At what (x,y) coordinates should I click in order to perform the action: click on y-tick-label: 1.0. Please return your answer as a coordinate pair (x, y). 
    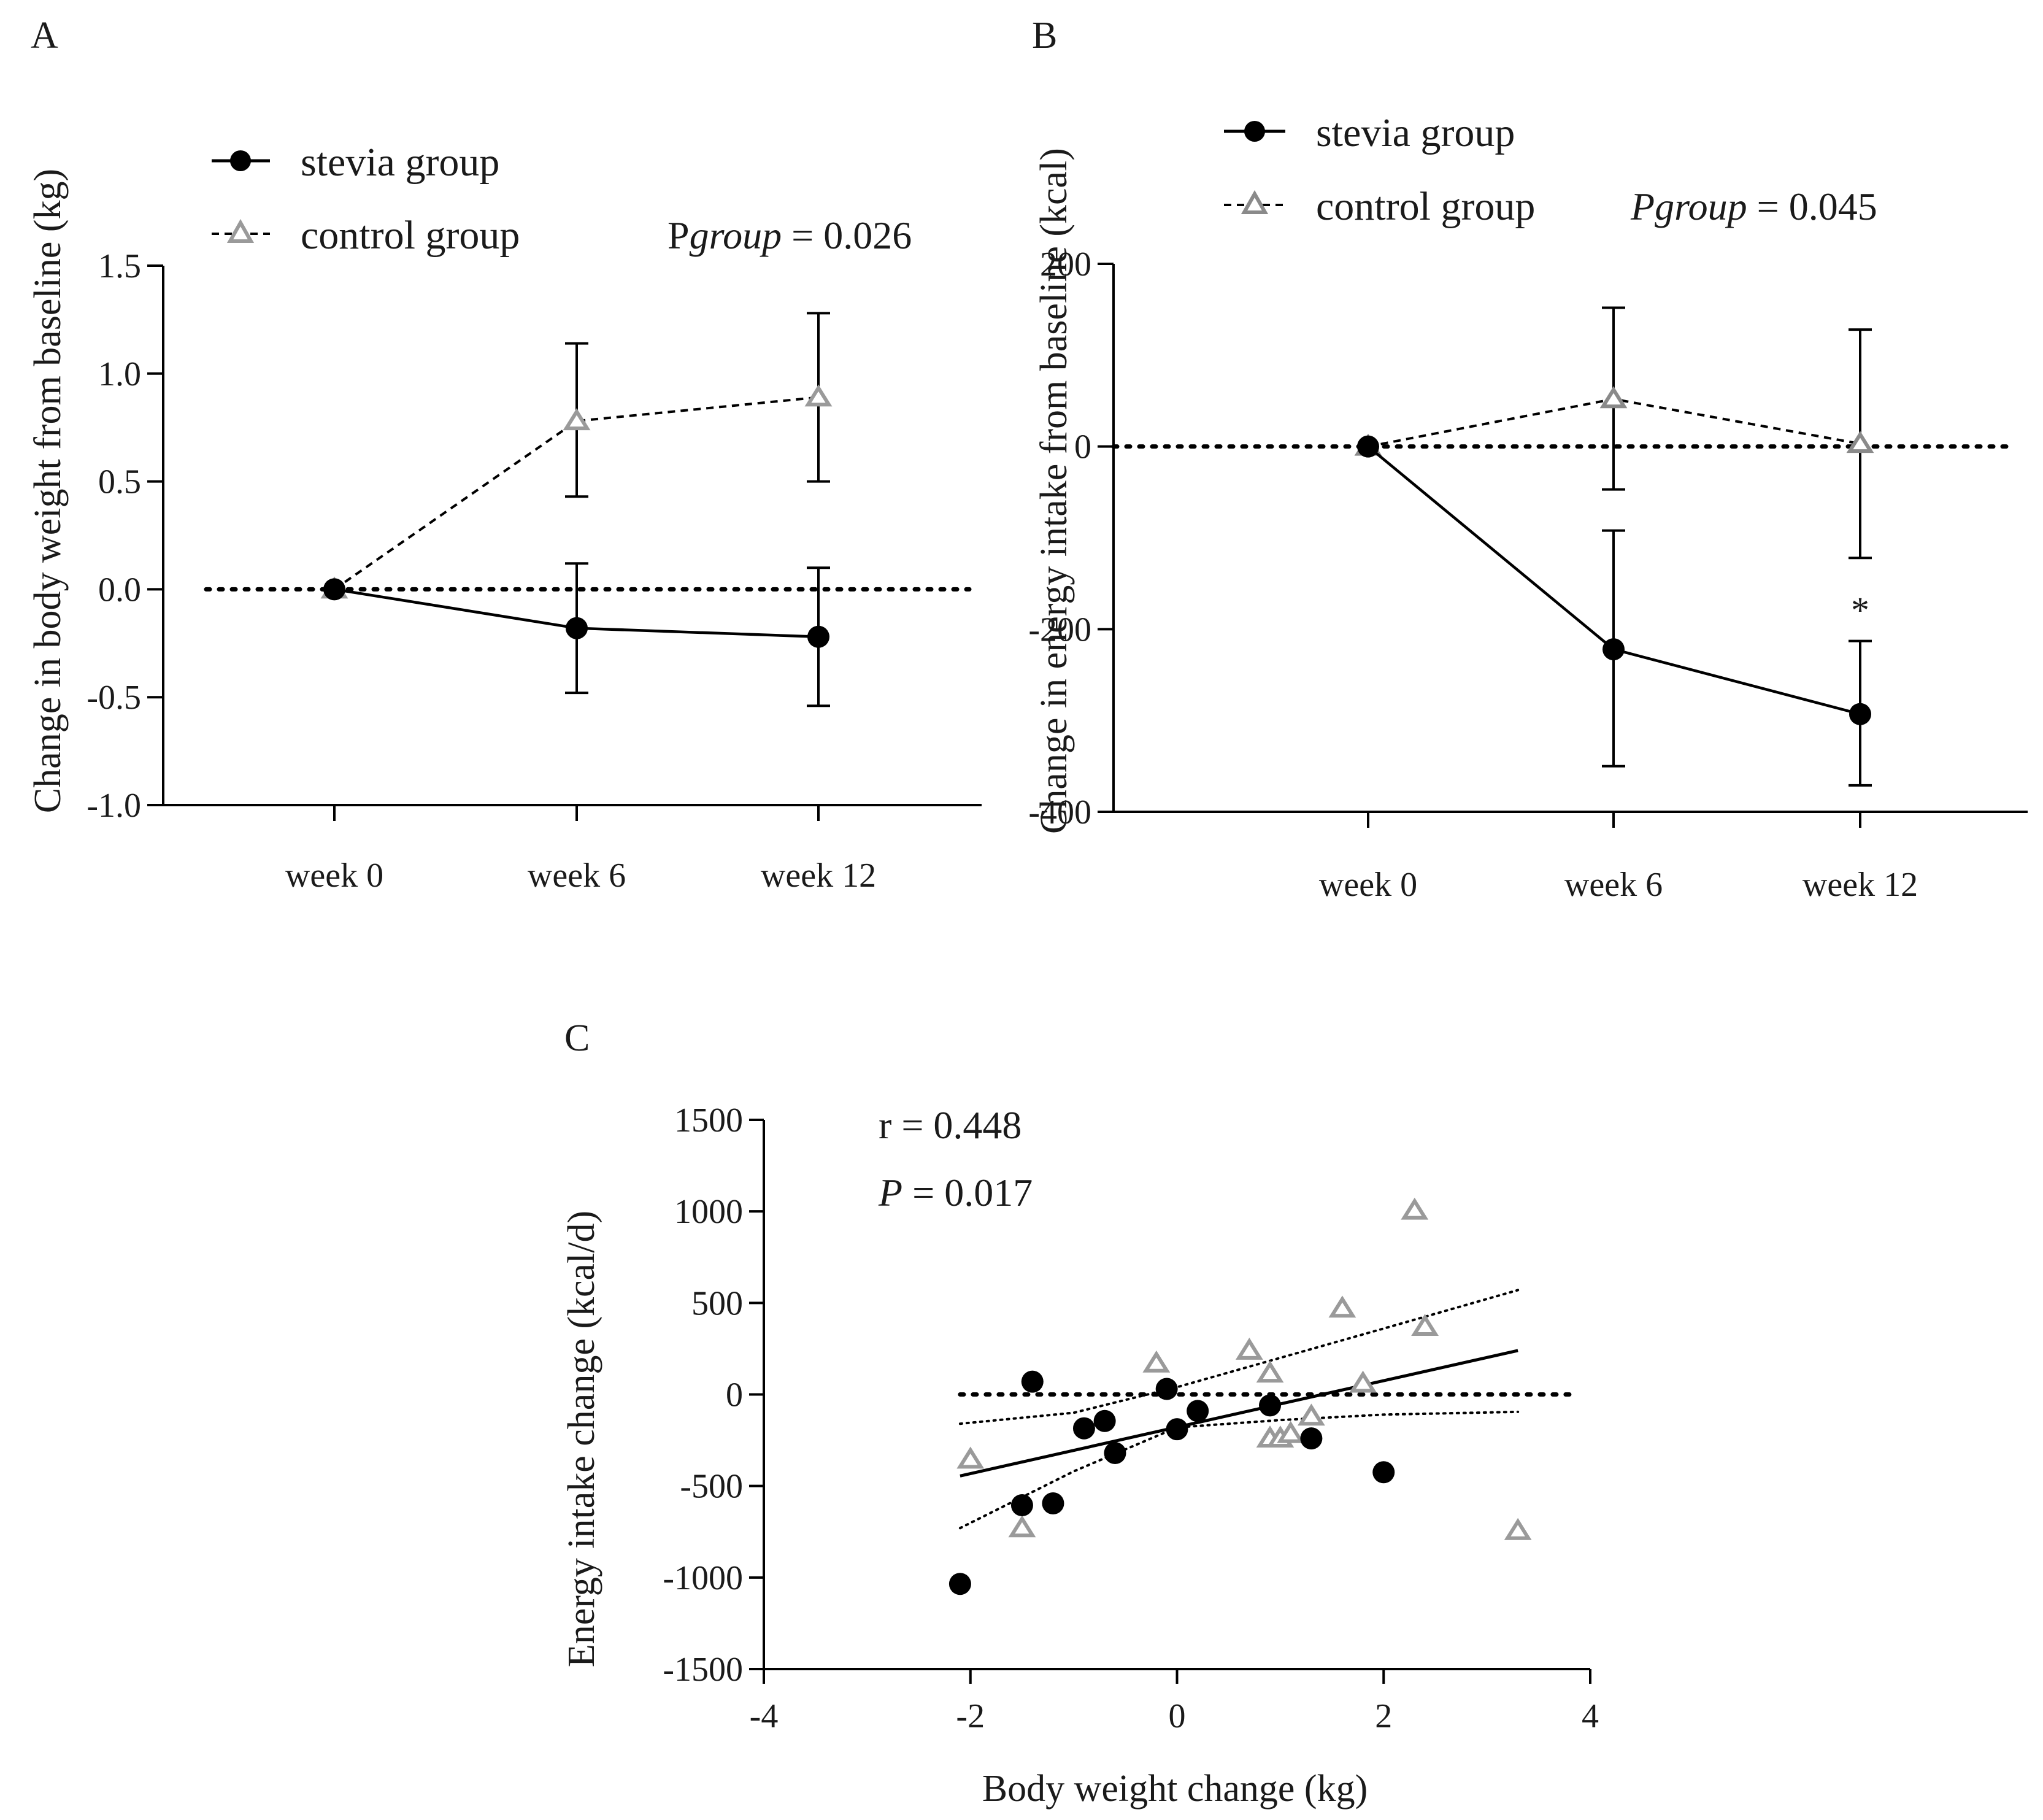
    Looking at the image, I should click on (119, 374).